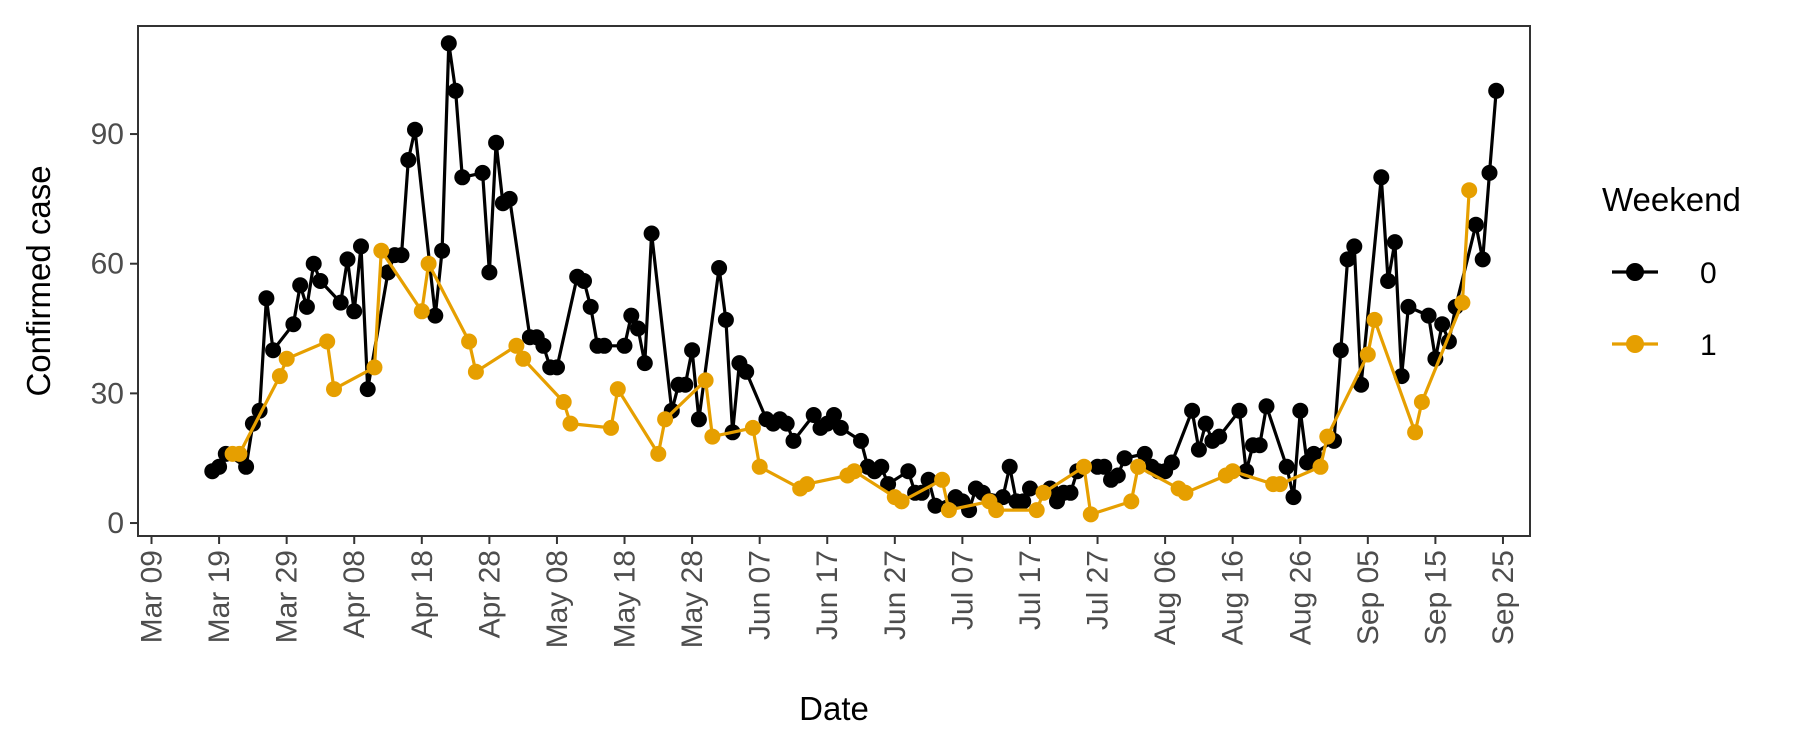  What do you see at coordinates (1671, 271) in the screenshot?
I see `legend: Weekend 01` at bounding box center [1671, 271].